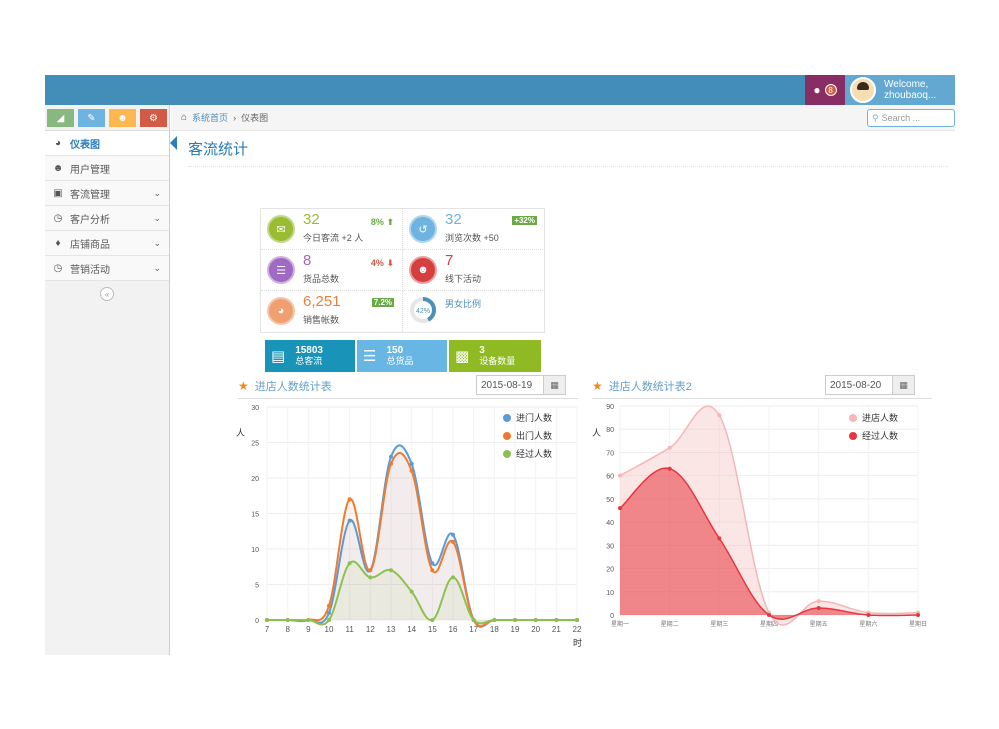 This screenshot has width=999, height=729. Describe the element at coordinates (507, 418) in the screenshot. I see `legend-swatch` at that location.